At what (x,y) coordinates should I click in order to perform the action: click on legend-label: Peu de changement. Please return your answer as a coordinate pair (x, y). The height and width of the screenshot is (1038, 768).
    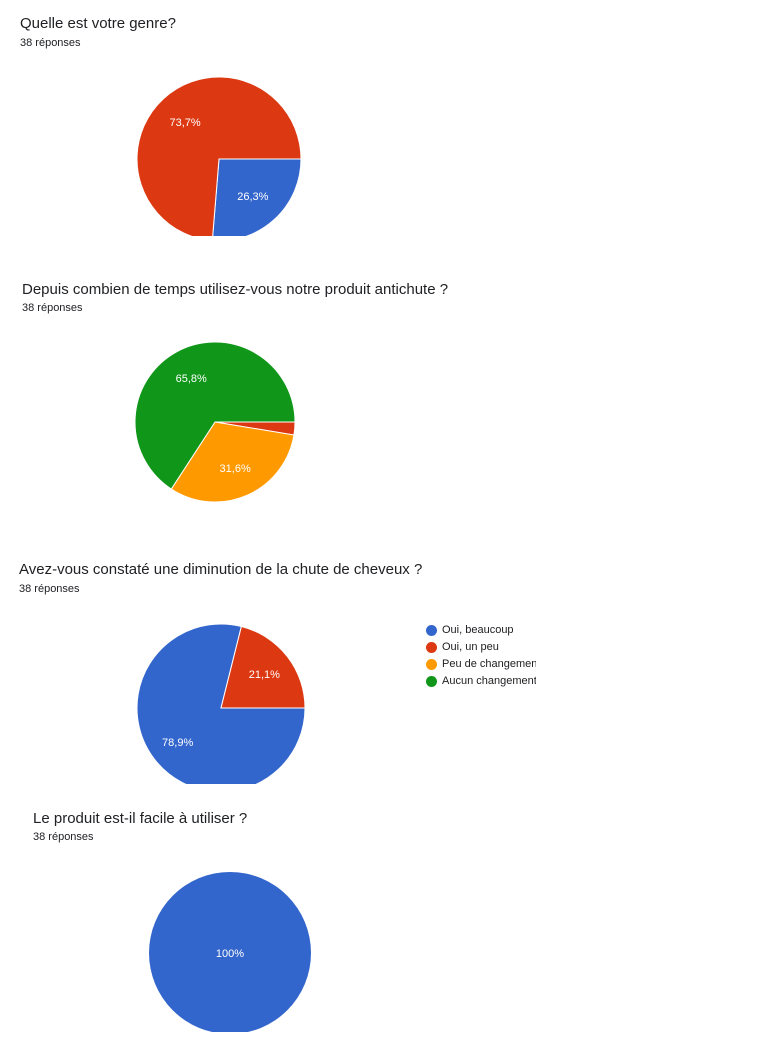
    Looking at the image, I should click on (489, 664).